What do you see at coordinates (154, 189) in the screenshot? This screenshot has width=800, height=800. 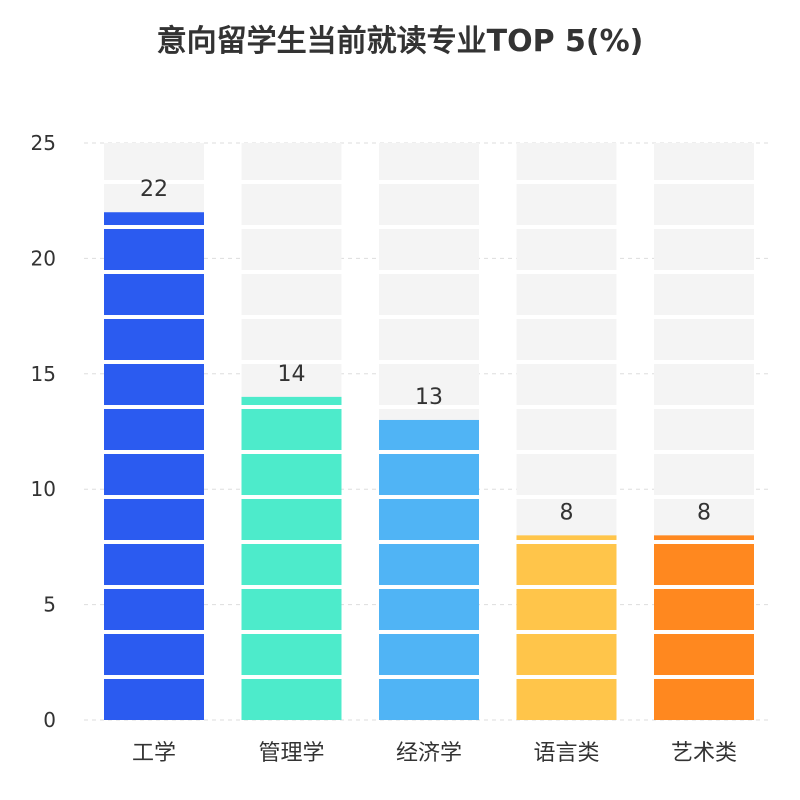 I see `data-label: 22` at bounding box center [154, 189].